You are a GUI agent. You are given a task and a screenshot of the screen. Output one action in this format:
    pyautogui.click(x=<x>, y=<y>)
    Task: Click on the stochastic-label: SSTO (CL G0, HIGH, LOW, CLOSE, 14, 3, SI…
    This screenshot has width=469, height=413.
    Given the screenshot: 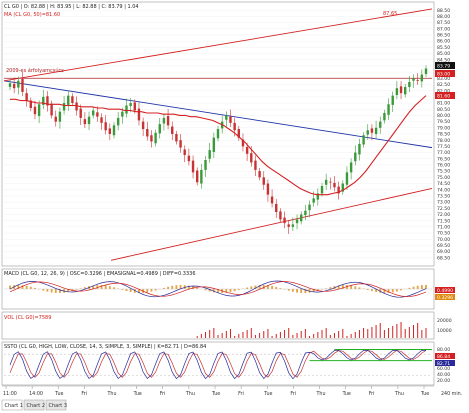 What is the action you would take?
    pyautogui.click(x=105, y=347)
    